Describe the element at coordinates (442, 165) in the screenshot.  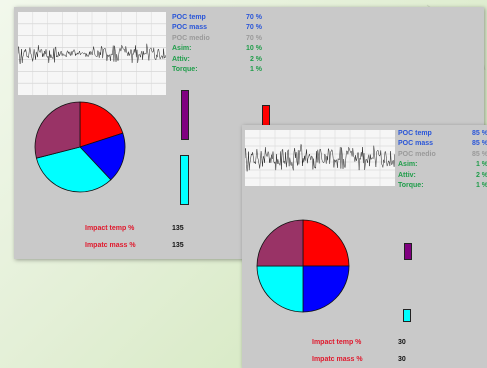
I see `metric-row: Asim: 1 %` at that location.